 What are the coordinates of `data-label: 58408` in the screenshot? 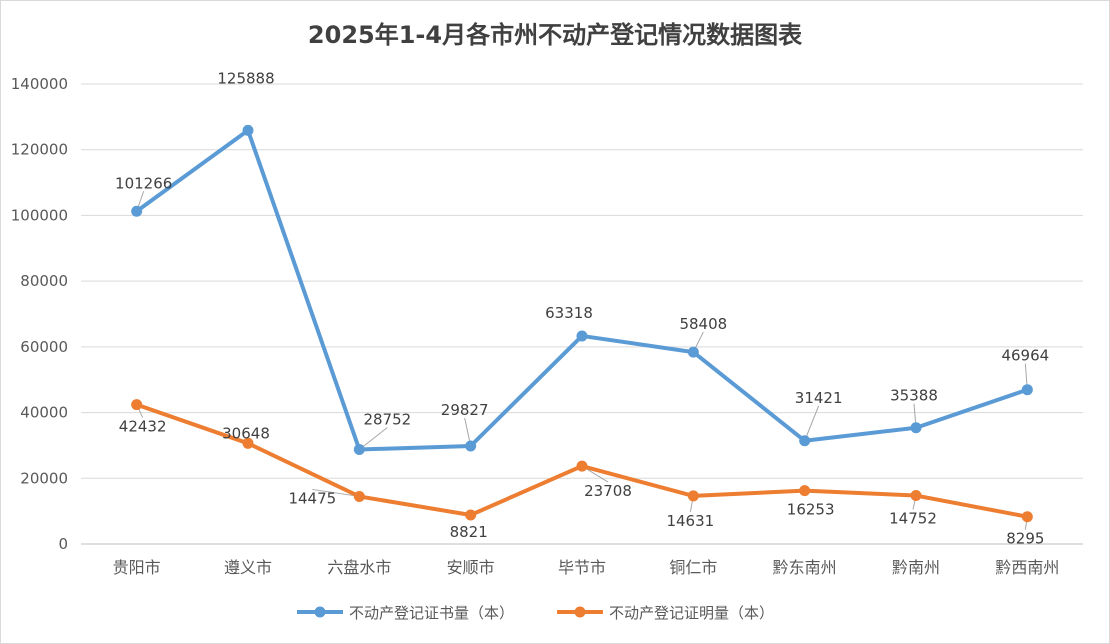 It's located at (703, 324).